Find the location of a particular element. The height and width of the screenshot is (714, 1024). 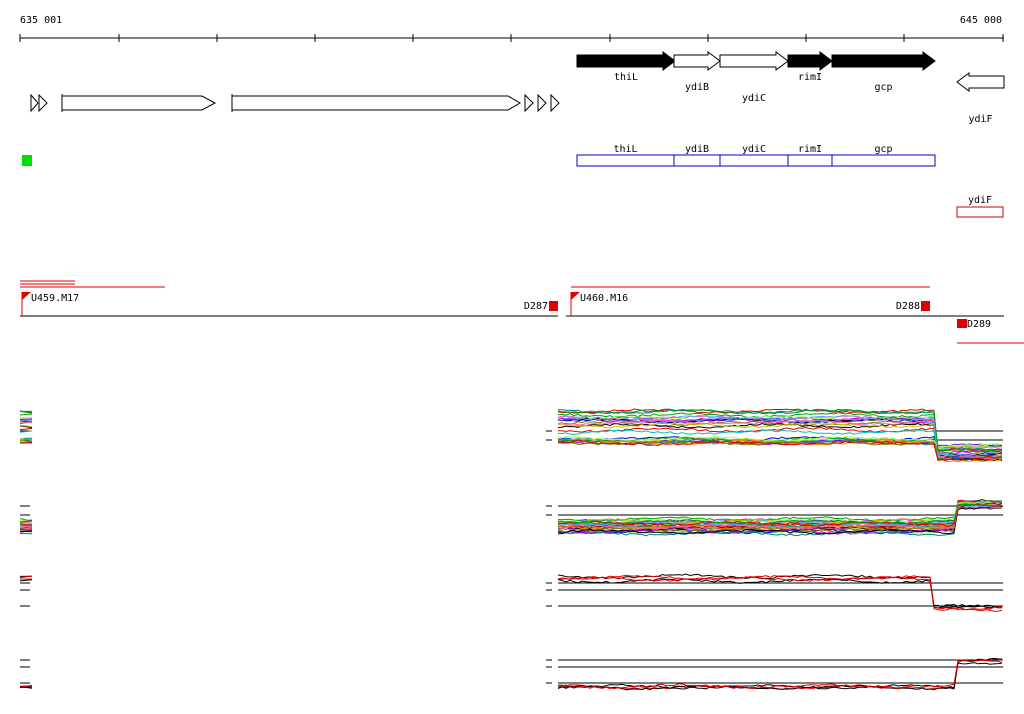

ruler-start: 635 001 is located at coordinates (41, 20).